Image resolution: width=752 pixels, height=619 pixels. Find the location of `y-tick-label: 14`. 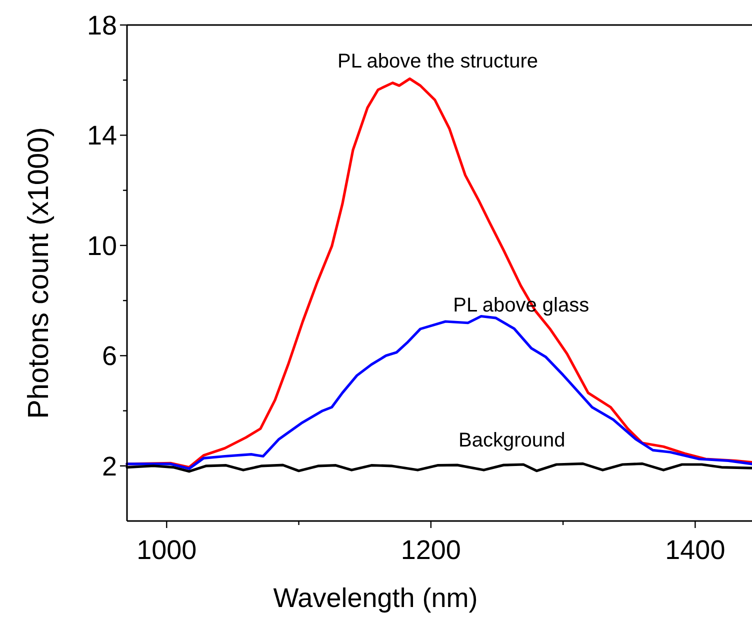

y-tick-label: 14 is located at coordinates (101, 135).